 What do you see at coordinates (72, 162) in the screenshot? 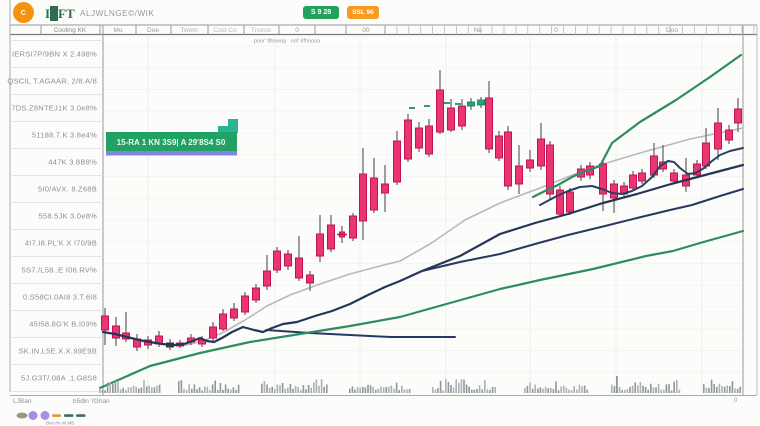
I see `svg-text: 447K 3.8B8%` at bounding box center [72, 162].